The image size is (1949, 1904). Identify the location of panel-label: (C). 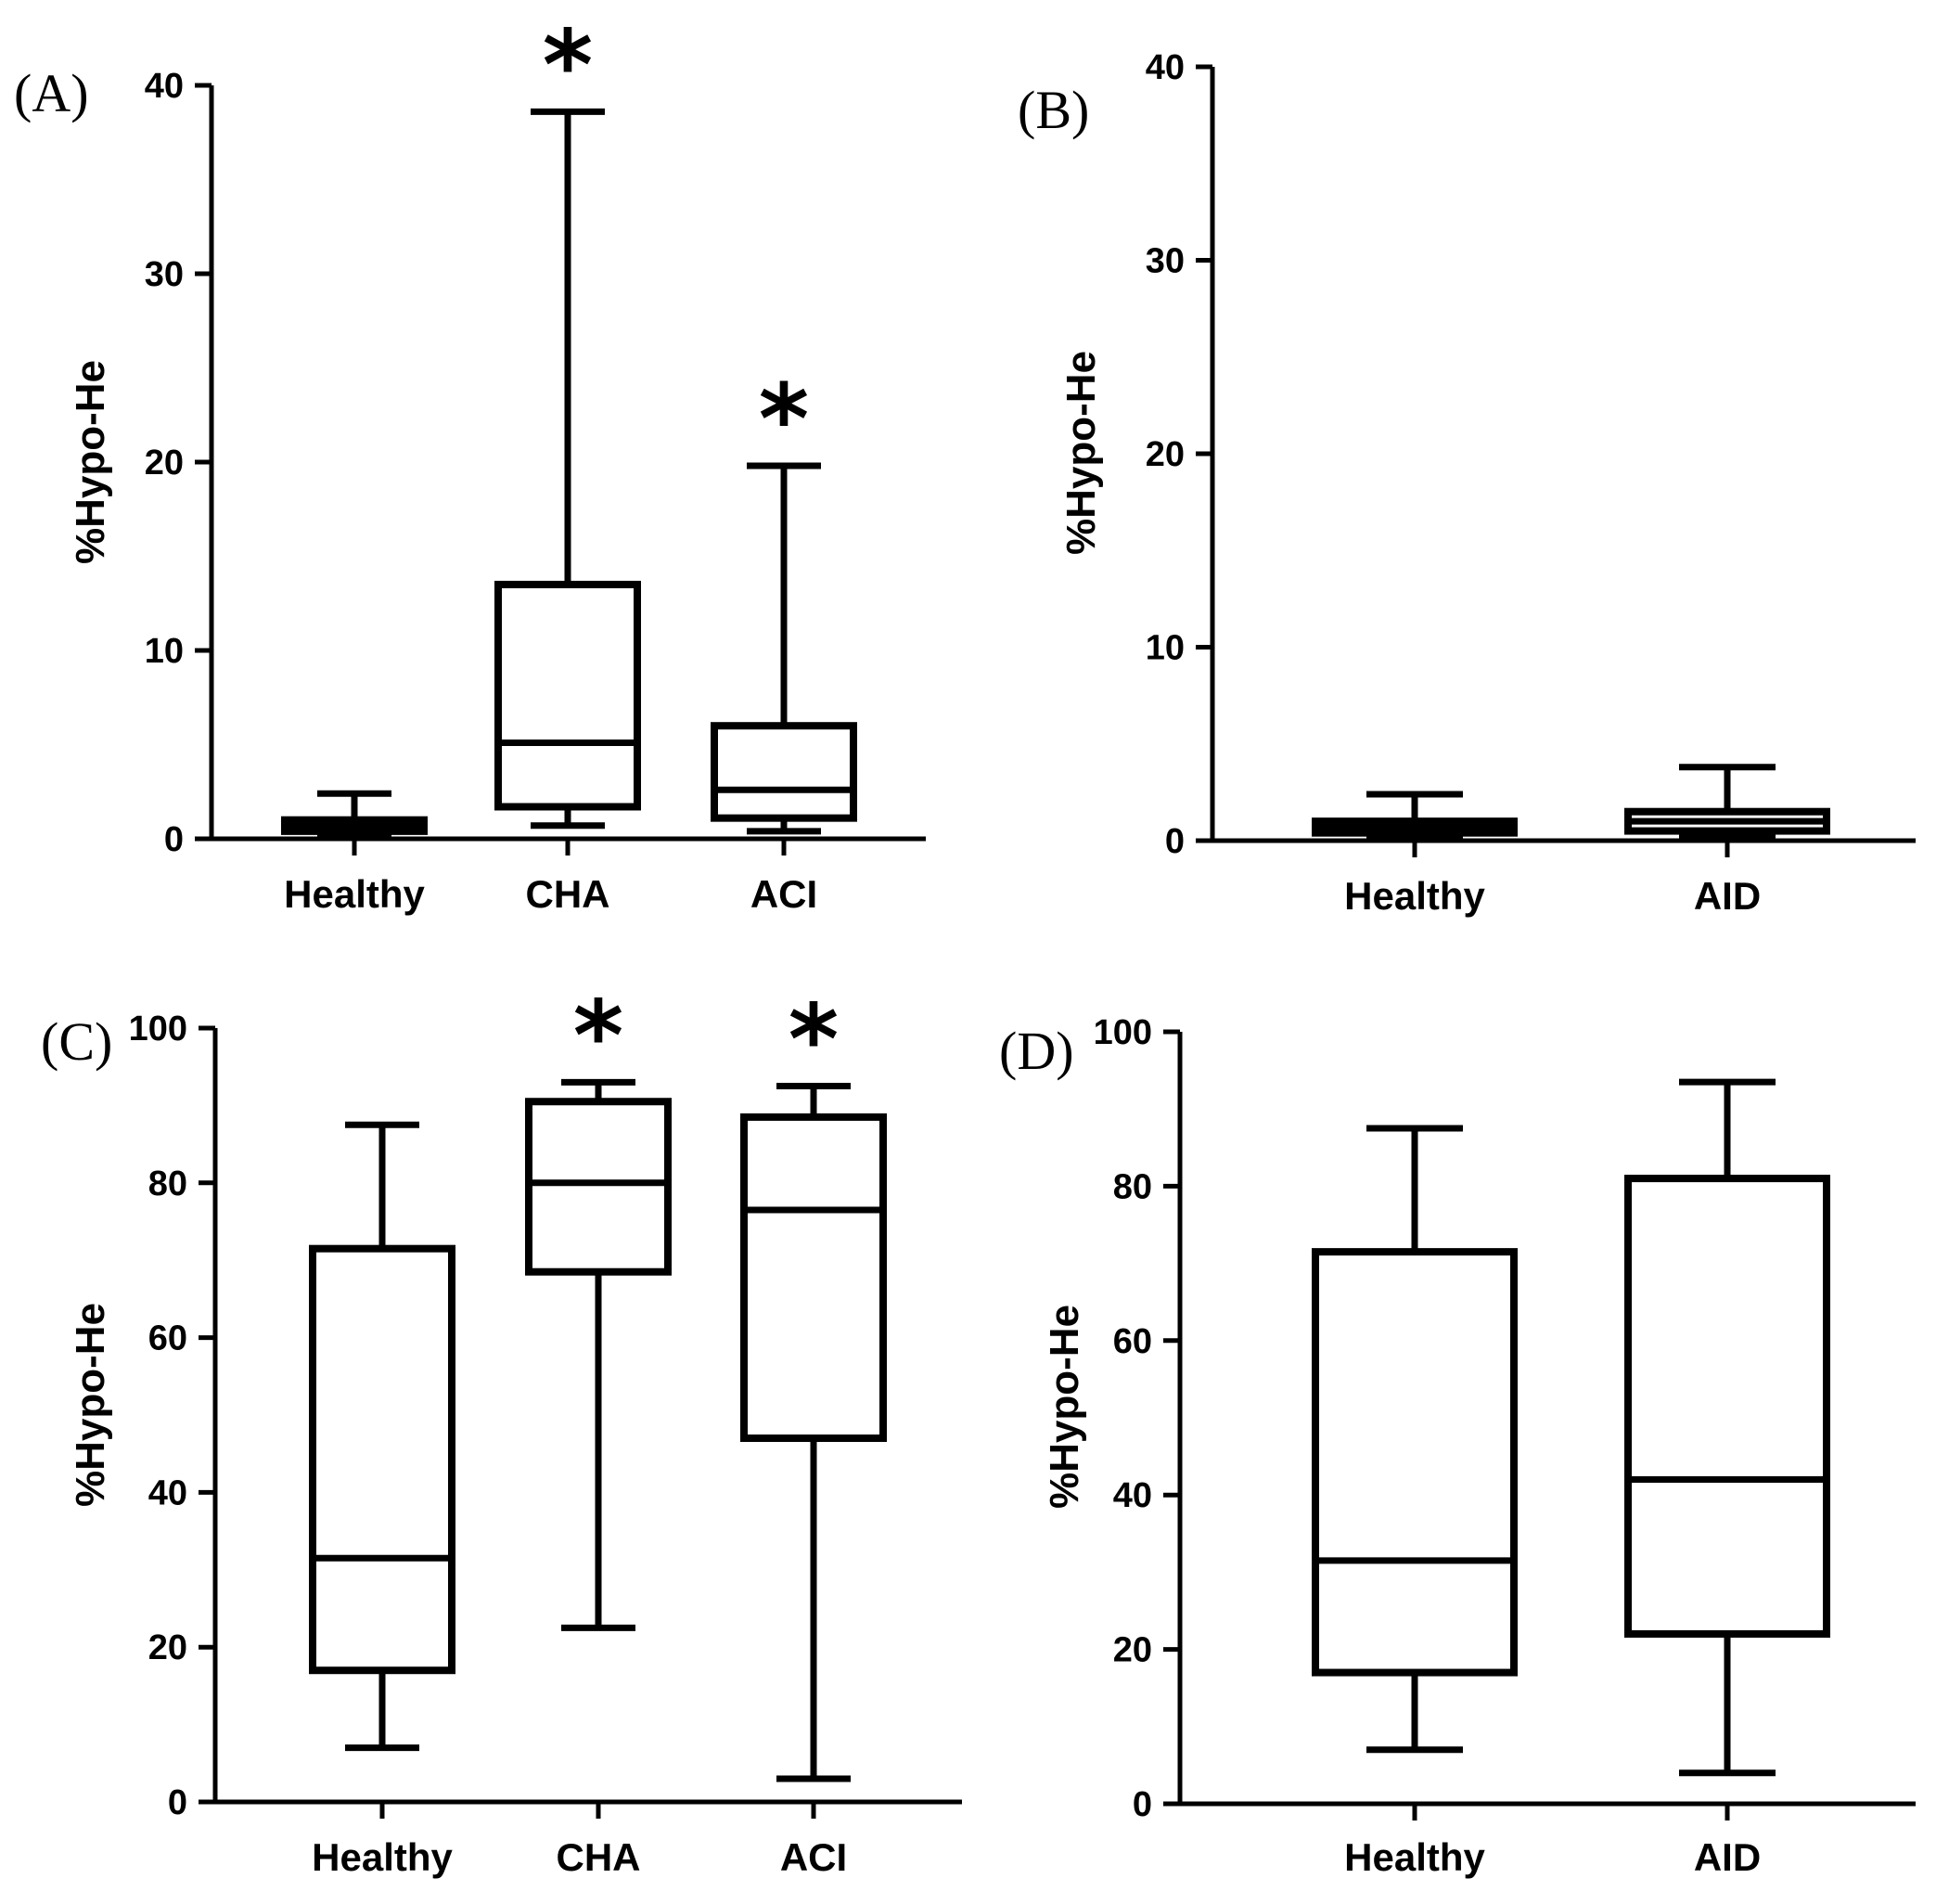
(77, 1041).